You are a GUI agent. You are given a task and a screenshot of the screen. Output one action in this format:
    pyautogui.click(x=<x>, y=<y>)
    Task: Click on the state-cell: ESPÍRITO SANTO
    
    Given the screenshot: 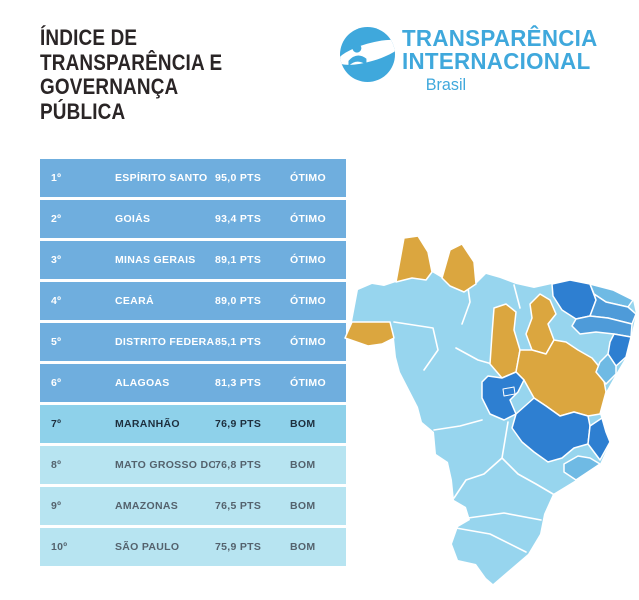 What is the action you would take?
    pyautogui.click(x=161, y=178)
    